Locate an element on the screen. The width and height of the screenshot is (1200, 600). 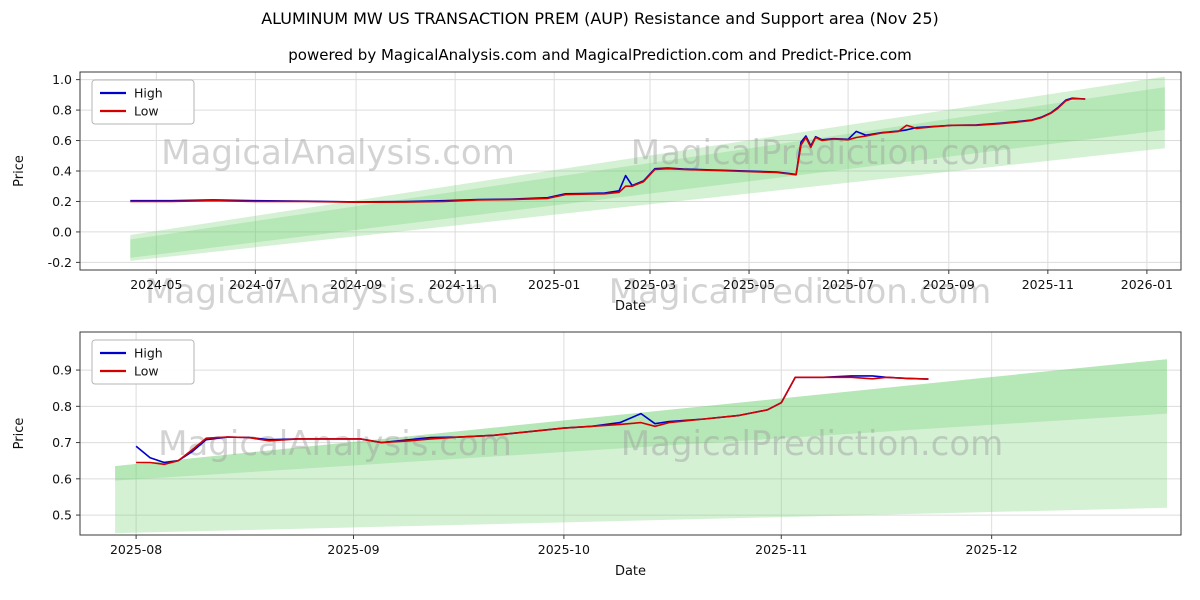
x-tick-label: 2025-08 is located at coordinates (136, 549).